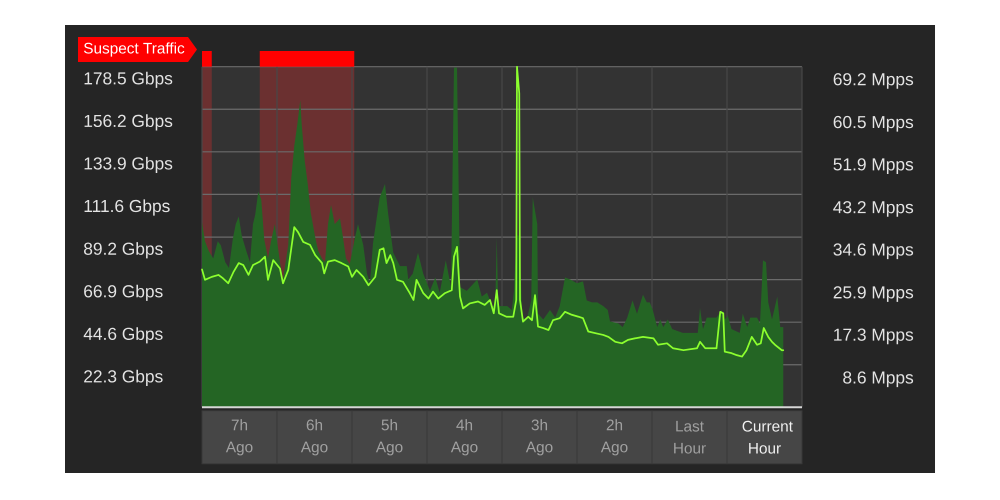  I want to click on y2-tick-label: 69.2 Mpps, so click(874, 81).